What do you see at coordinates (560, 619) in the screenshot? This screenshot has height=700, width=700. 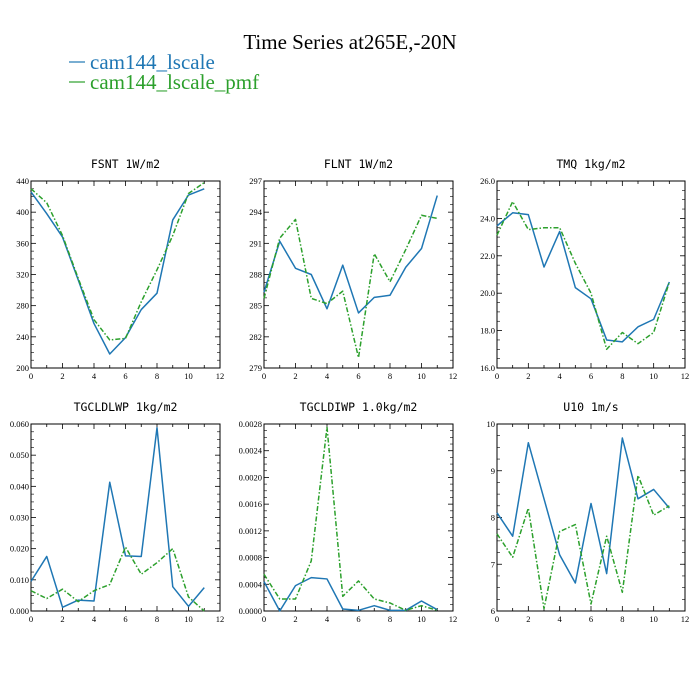 I see `panel-u10-xtick-label: 4` at bounding box center [560, 619].